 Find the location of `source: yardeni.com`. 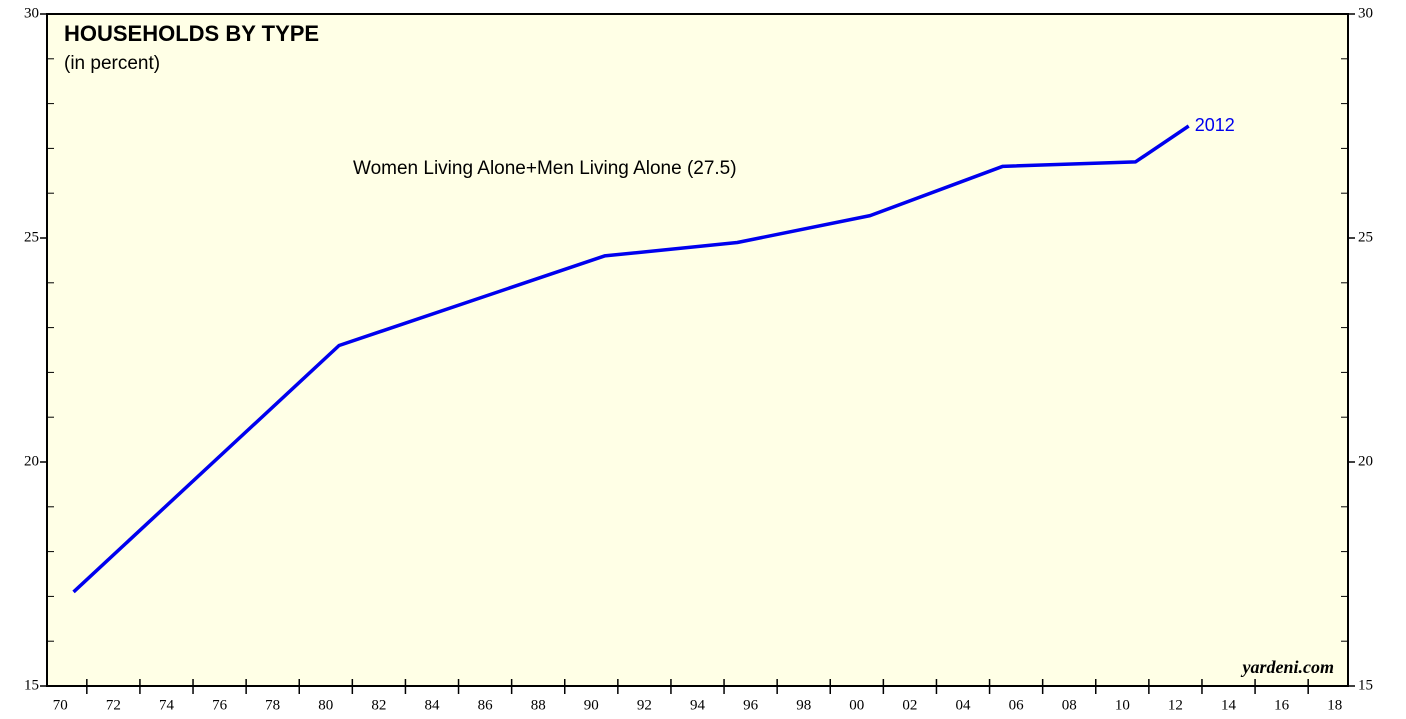

source: yardeni.com is located at coordinates (1288, 667).